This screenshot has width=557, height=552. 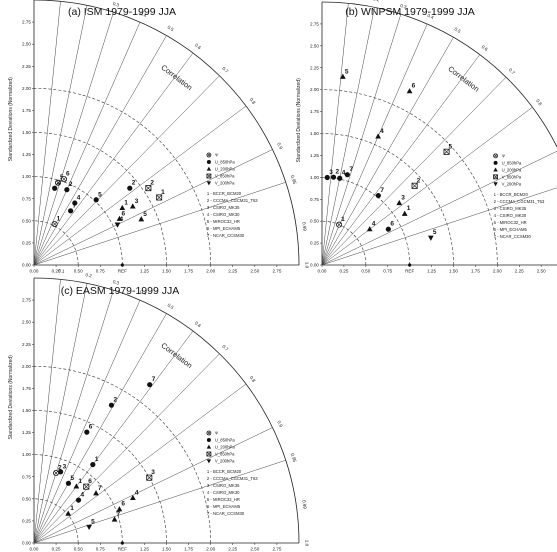 I want to click on correlation-tick-label: 0.4, so click(x=431, y=16).